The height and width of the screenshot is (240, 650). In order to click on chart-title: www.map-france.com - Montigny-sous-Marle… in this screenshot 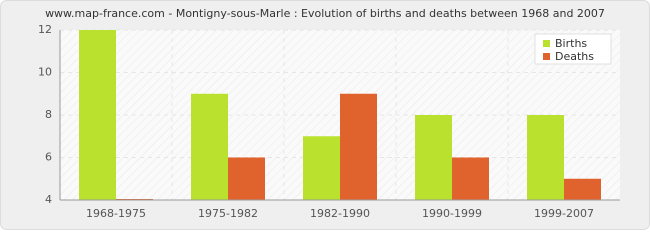, I will do `click(325, 13)`.